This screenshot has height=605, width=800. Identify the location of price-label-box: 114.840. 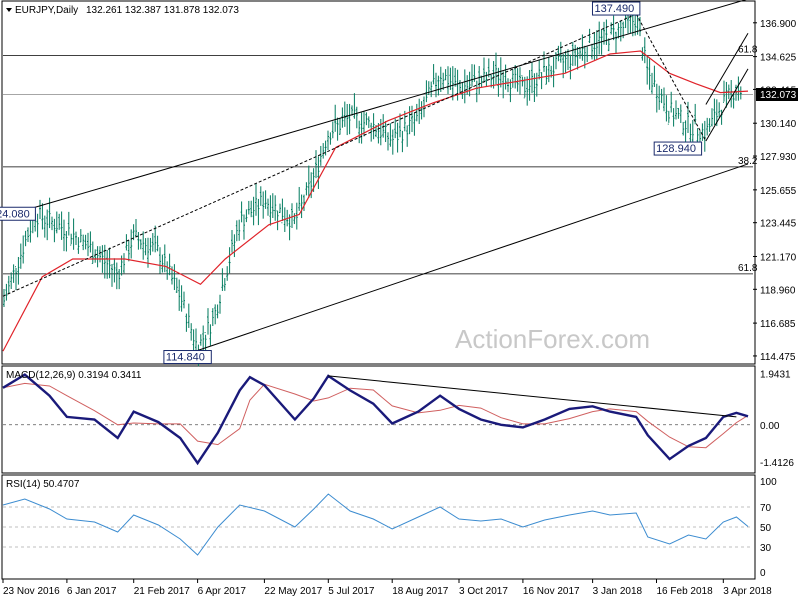
(187, 357).